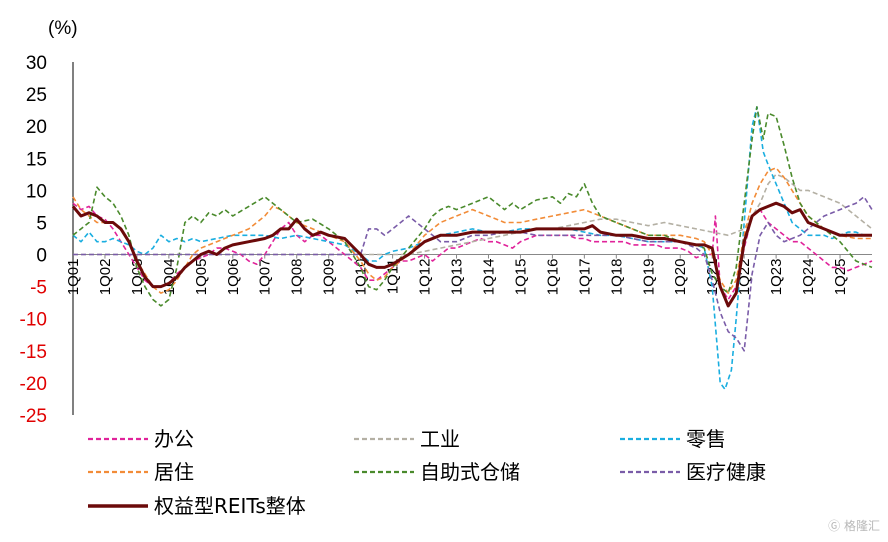  What do you see at coordinates (648, 277) in the screenshot?
I see `x-tick-label: 1Q19` at bounding box center [648, 277].